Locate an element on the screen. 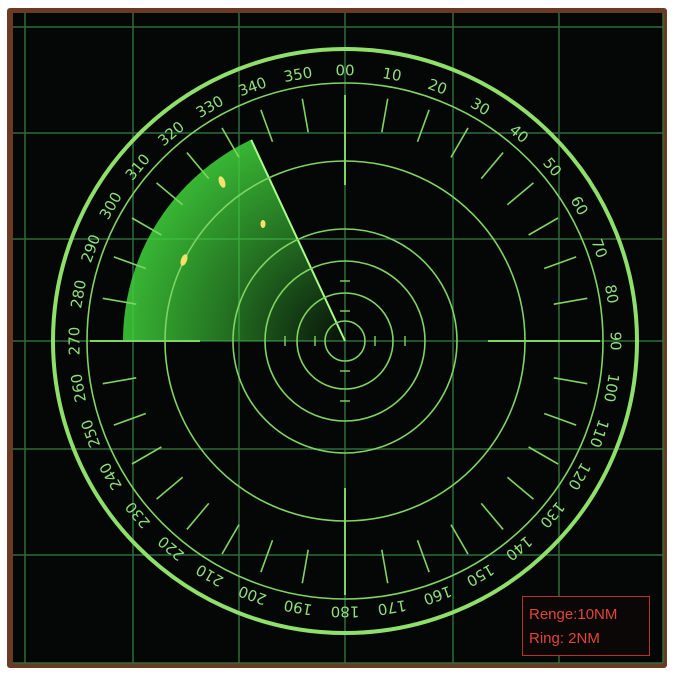 The height and width of the screenshot is (676, 675). bearing-label: 170 is located at coordinates (391, 607).